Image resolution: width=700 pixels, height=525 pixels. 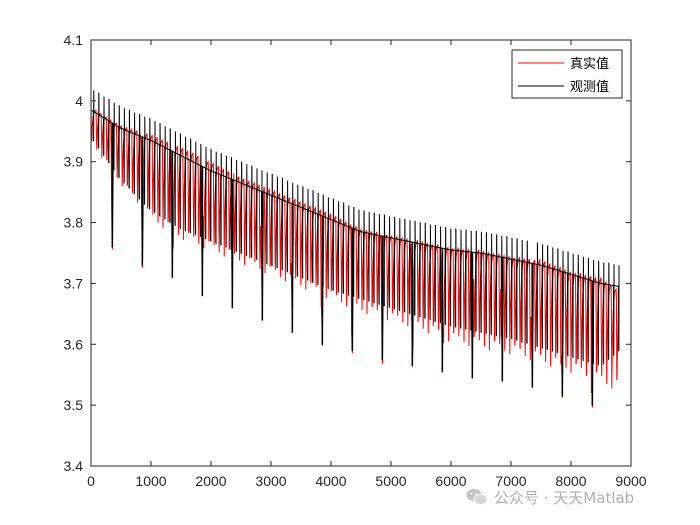 I want to click on y-tick-label: 3.5, so click(x=74, y=405).